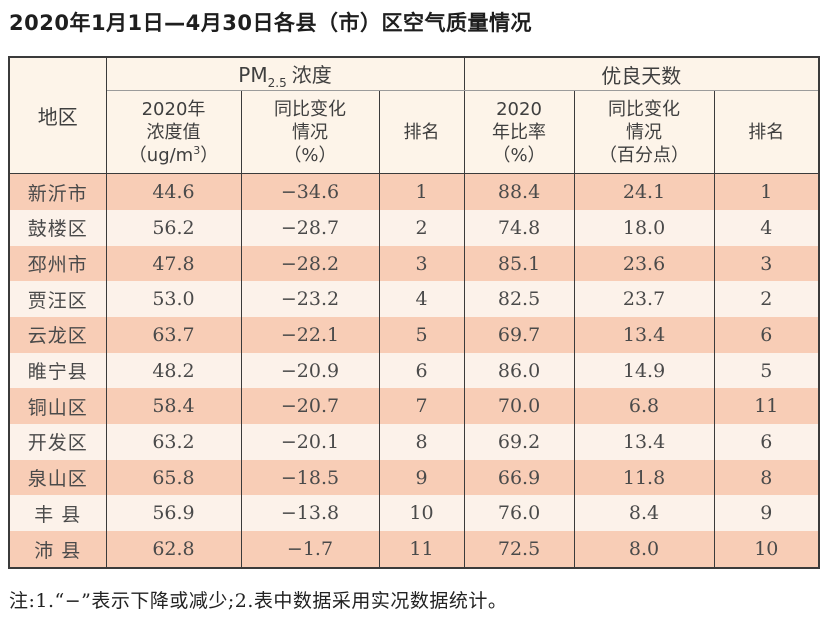 The height and width of the screenshot is (620, 825). Describe the element at coordinates (310, 477) in the screenshot. I see `value-cell: −18.5` at that location.